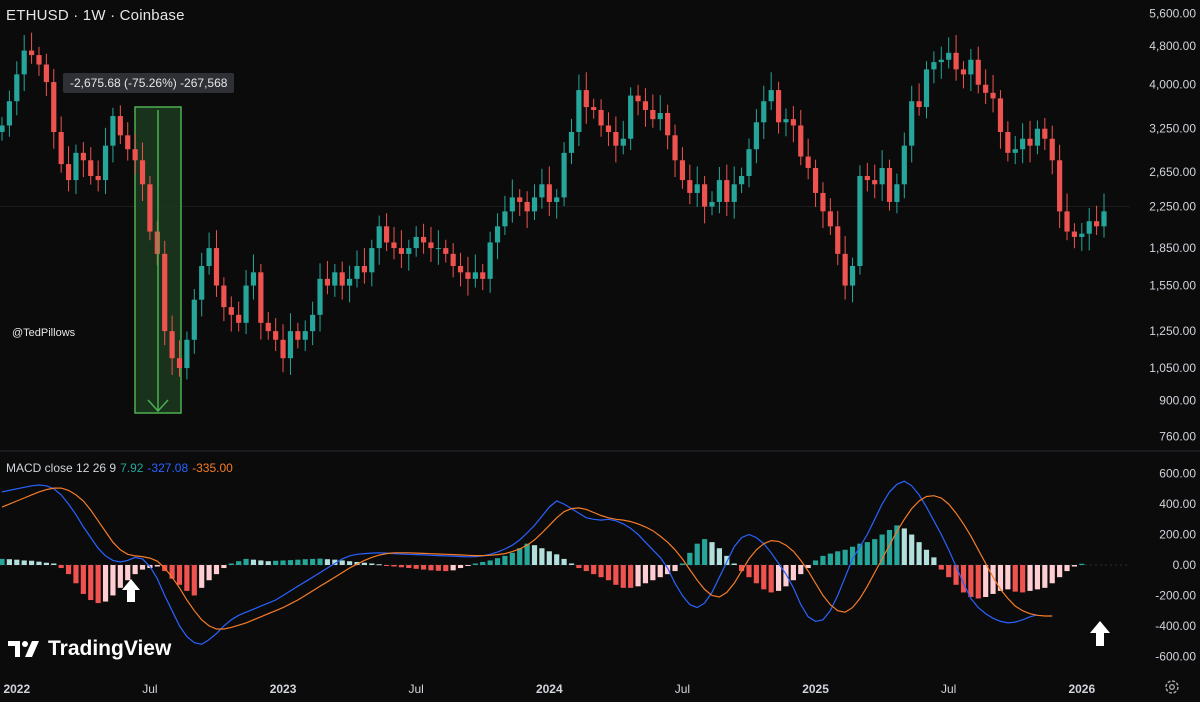 Image resolution: width=1200 pixels, height=702 pixels. Describe the element at coordinates (1172, 85) in the screenshot. I see `price-tick-label: 4,000.00` at that location.